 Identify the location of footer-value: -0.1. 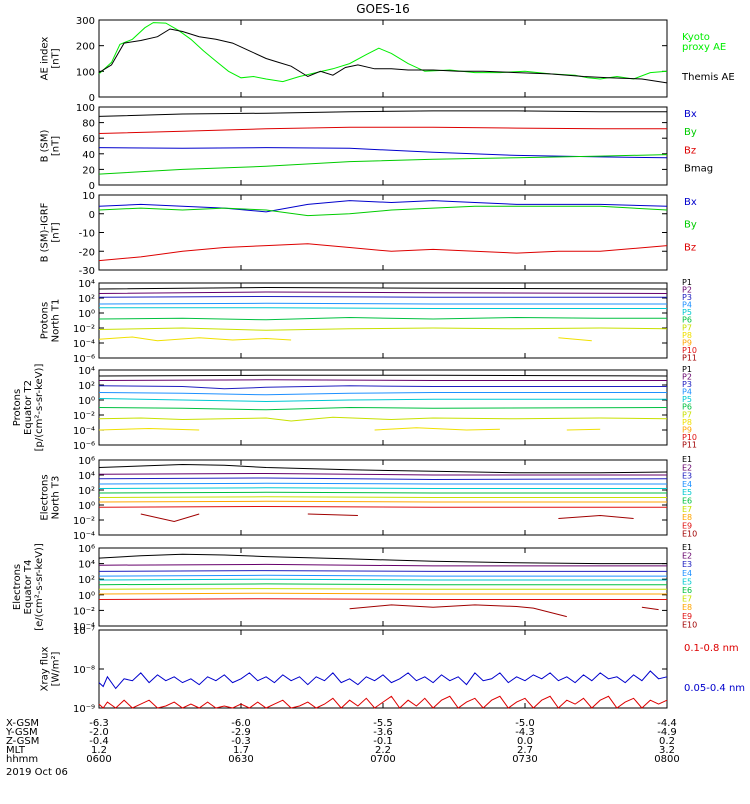
(383, 741).